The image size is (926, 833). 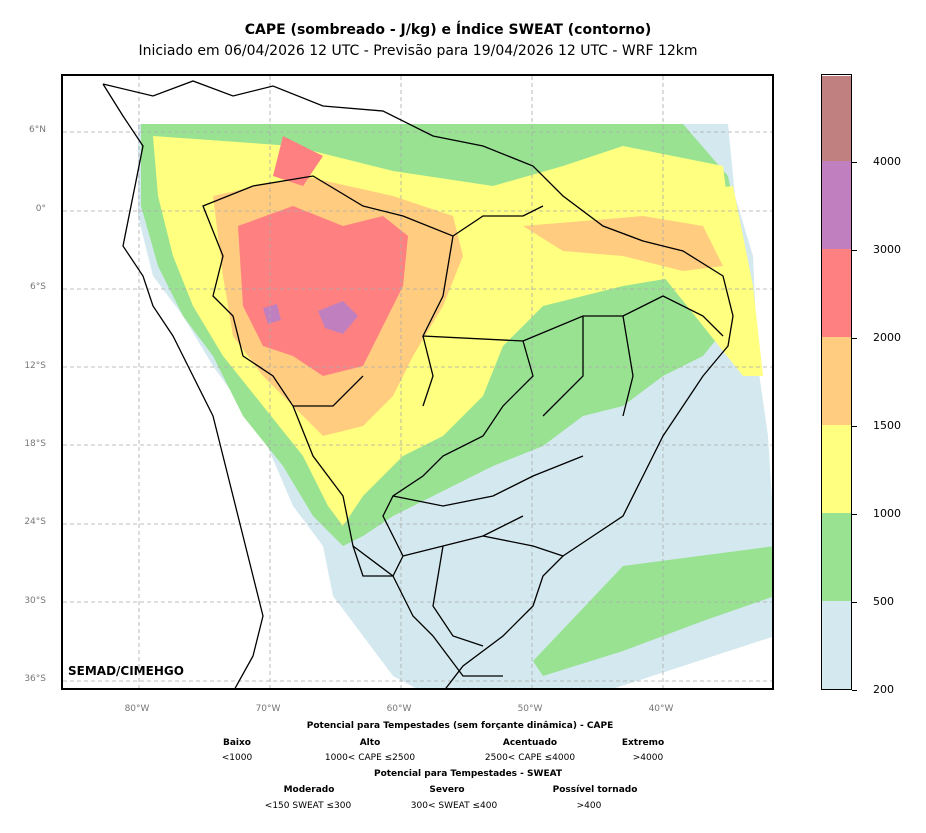 What do you see at coordinates (237, 758) in the screenshot?
I see `cape-level-range: <1000` at bounding box center [237, 758].